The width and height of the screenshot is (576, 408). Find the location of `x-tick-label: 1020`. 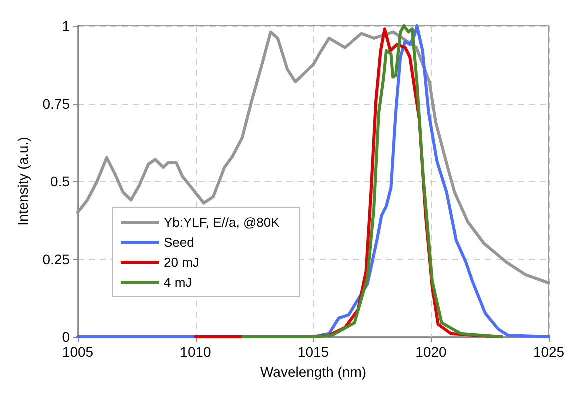

x-tick-label: 1020 is located at coordinates (432, 352).